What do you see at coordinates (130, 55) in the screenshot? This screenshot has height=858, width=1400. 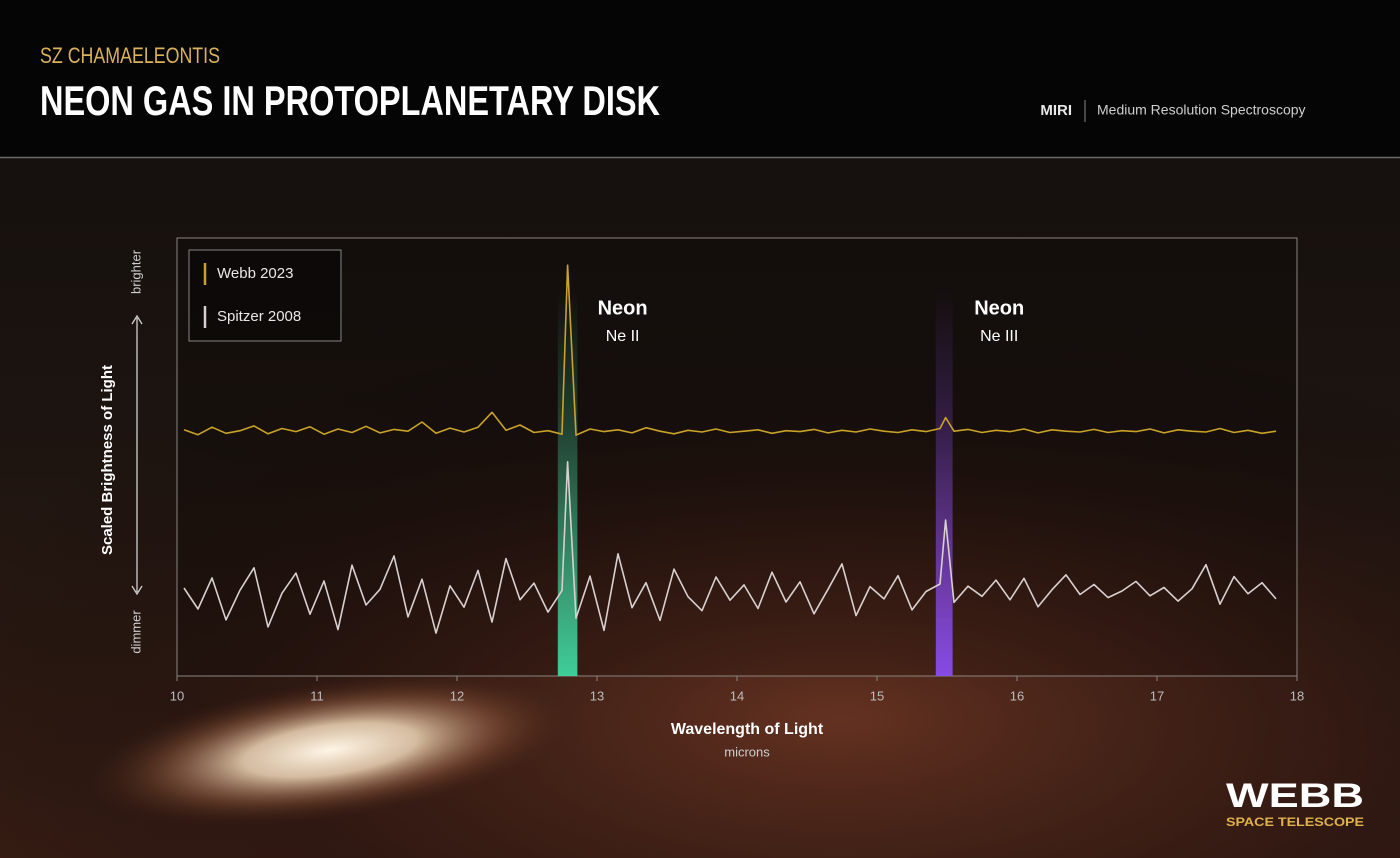 I see `subtitle: SZ CHAMAELEONTIS` at bounding box center [130, 55].